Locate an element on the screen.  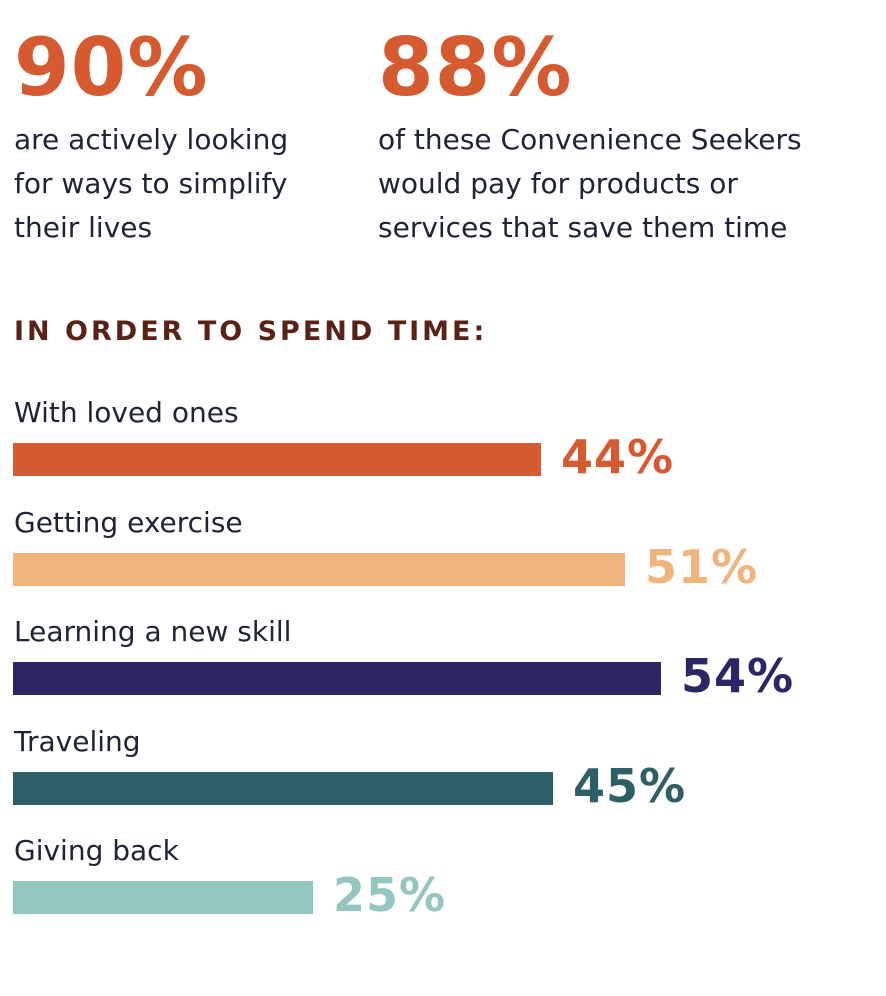
stat-description-1-line: are actively looking is located at coordinates (151, 139).